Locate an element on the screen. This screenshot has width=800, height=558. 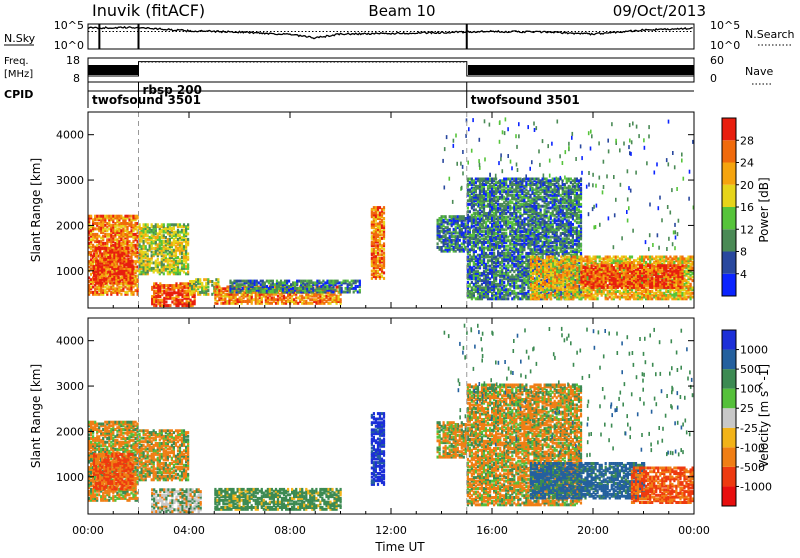
cpid-segment-label: rbsp 200 is located at coordinates (172, 90).